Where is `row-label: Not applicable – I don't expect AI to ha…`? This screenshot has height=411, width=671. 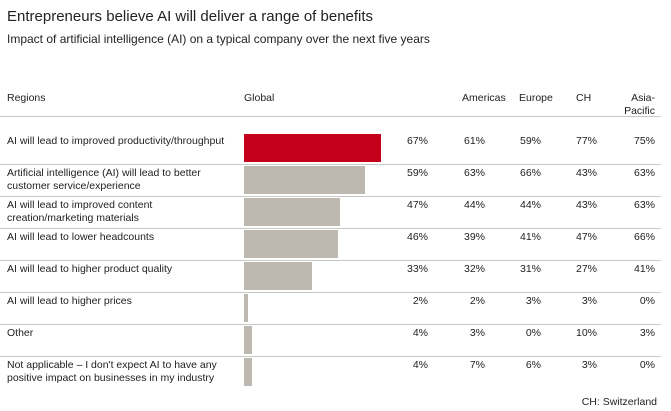
row-label: Not applicable – I don't expect AI to ha… is located at coordinates (112, 371).